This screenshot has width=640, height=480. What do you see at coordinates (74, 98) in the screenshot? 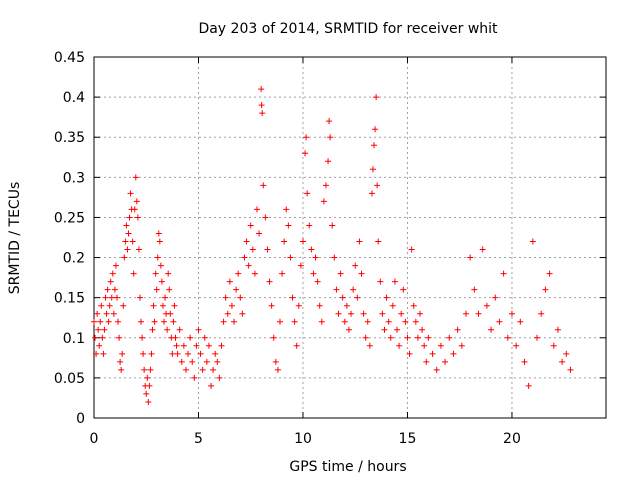
I see `y-tick-label: 0.4` at bounding box center [74, 98].